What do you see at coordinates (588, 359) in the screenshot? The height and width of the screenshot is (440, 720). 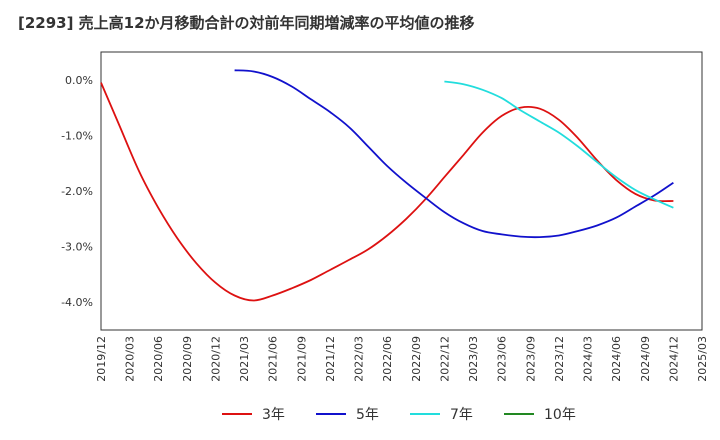 I see `x-tick-label: 2024/03` at bounding box center [588, 359].